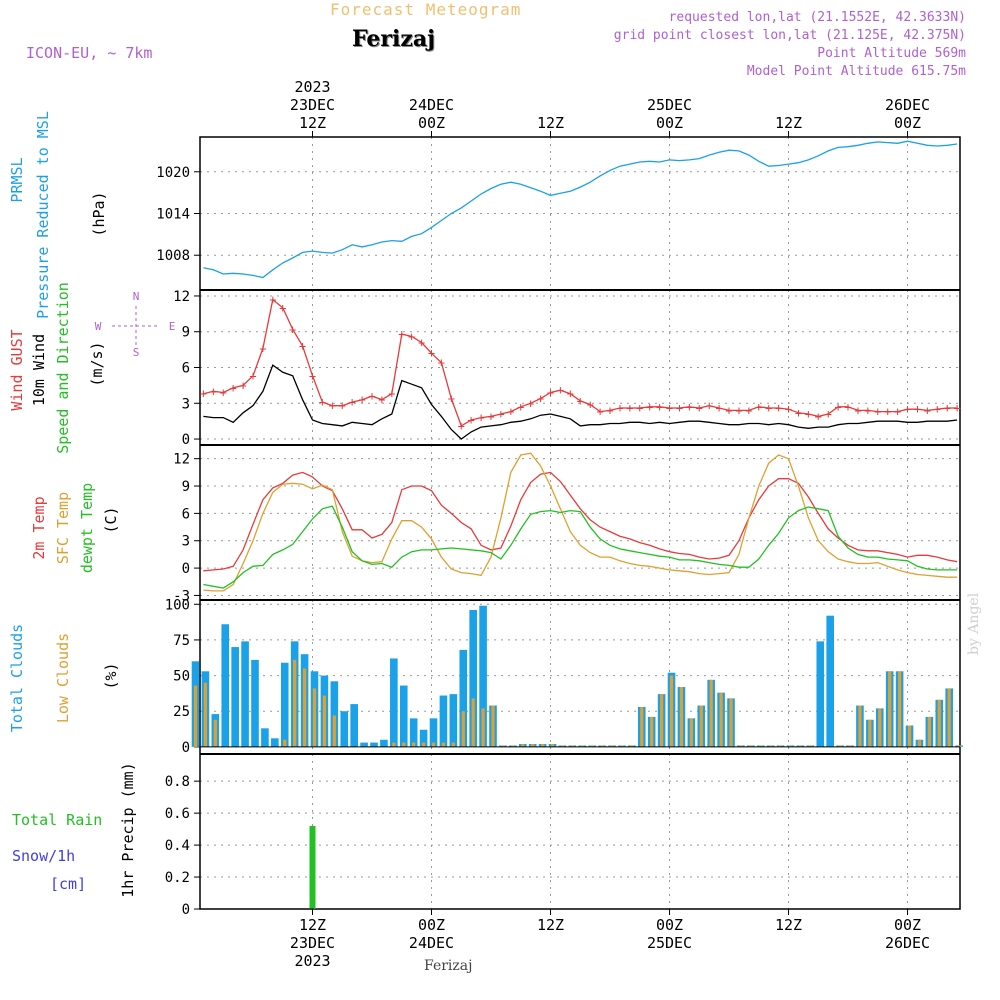 The image size is (1000, 1000). Describe the element at coordinates (97, 363) in the screenshot. I see `wind-unit: (m/s)` at that location.